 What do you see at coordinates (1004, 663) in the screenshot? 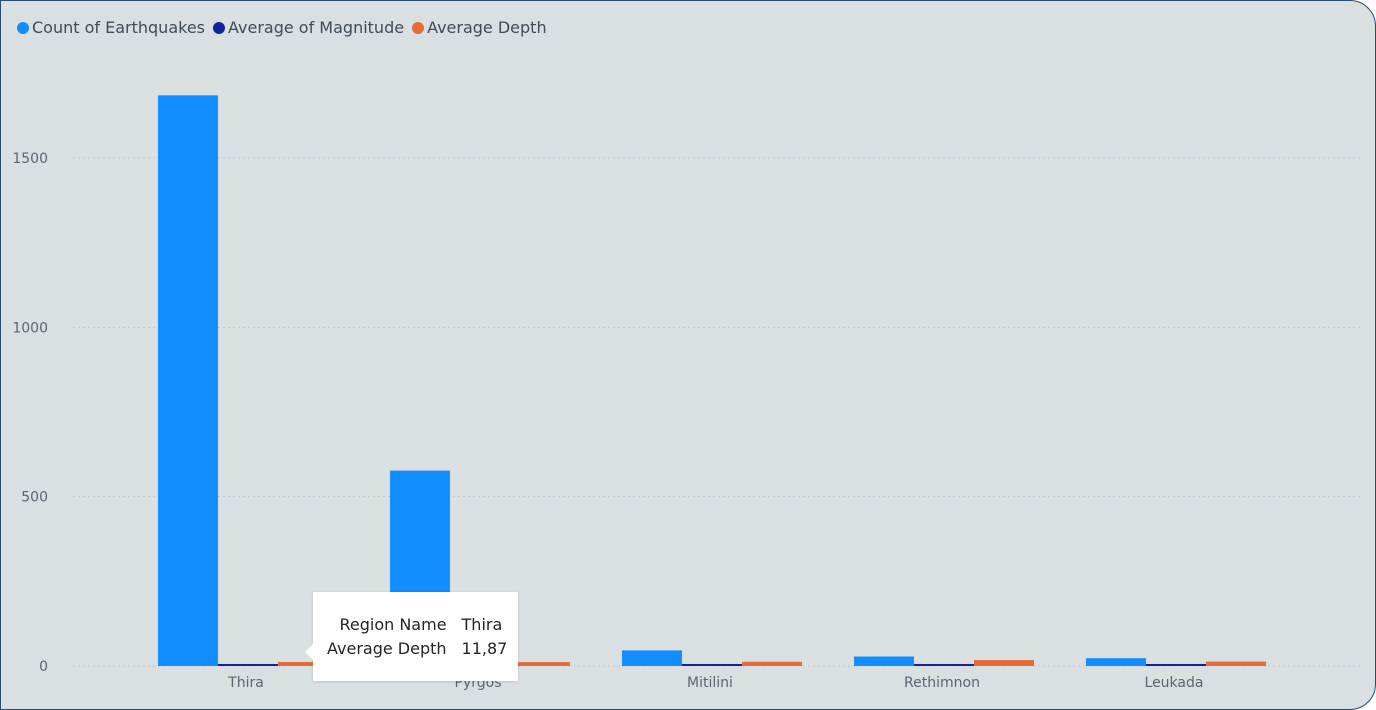
I see `bar-average-depth-rethimnon` at bounding box center [1004, 663].